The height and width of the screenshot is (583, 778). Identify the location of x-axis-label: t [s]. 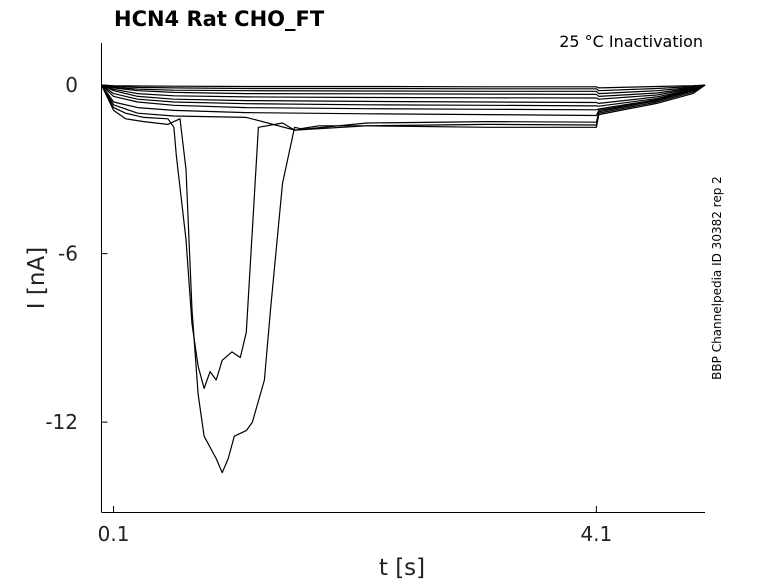
(402, 568).